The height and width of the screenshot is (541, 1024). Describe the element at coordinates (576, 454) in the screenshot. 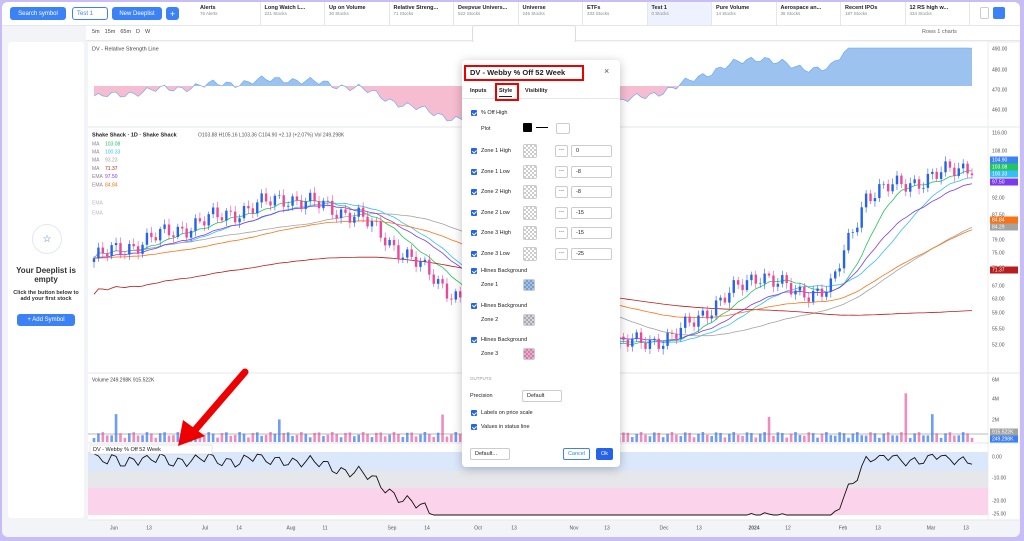

I see `cancel-button: Cancel` at that location.